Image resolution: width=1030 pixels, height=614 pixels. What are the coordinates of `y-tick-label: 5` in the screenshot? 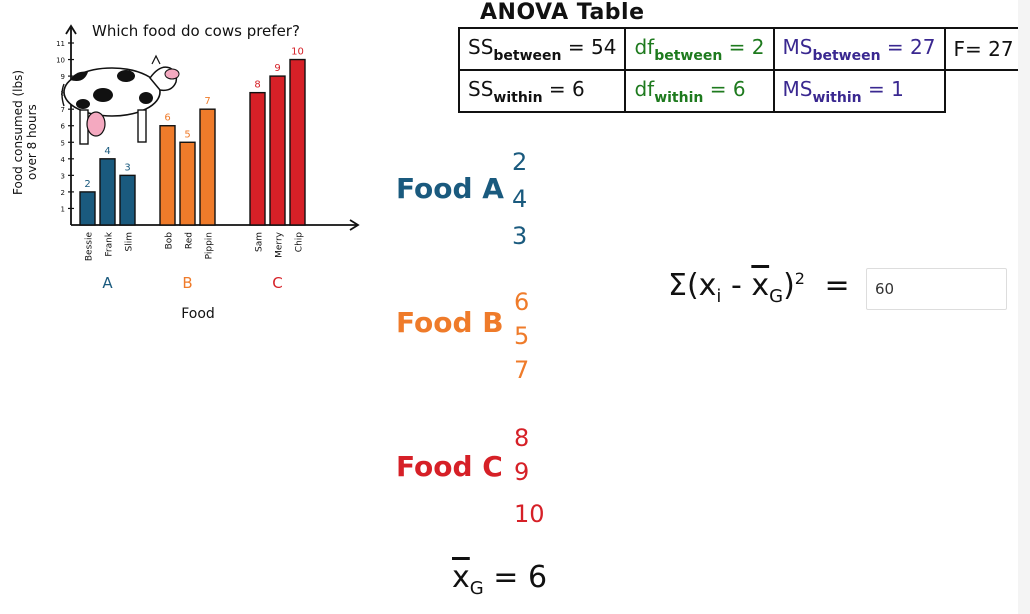 It's located at (63, 143).